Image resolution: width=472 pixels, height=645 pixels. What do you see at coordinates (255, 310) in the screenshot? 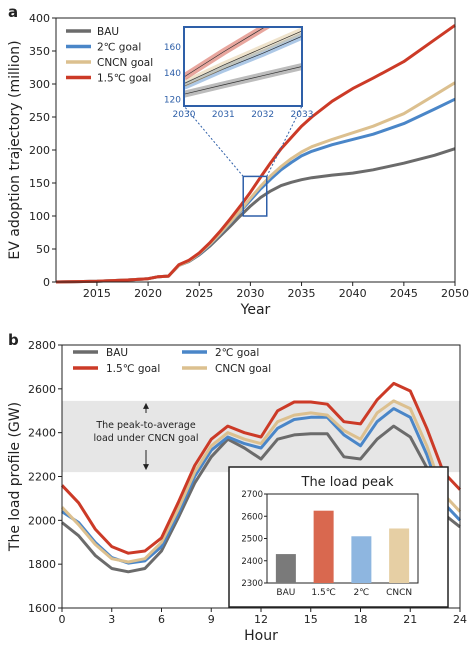
I see `x-axis-label: Year` at bounding box center [255, 310].